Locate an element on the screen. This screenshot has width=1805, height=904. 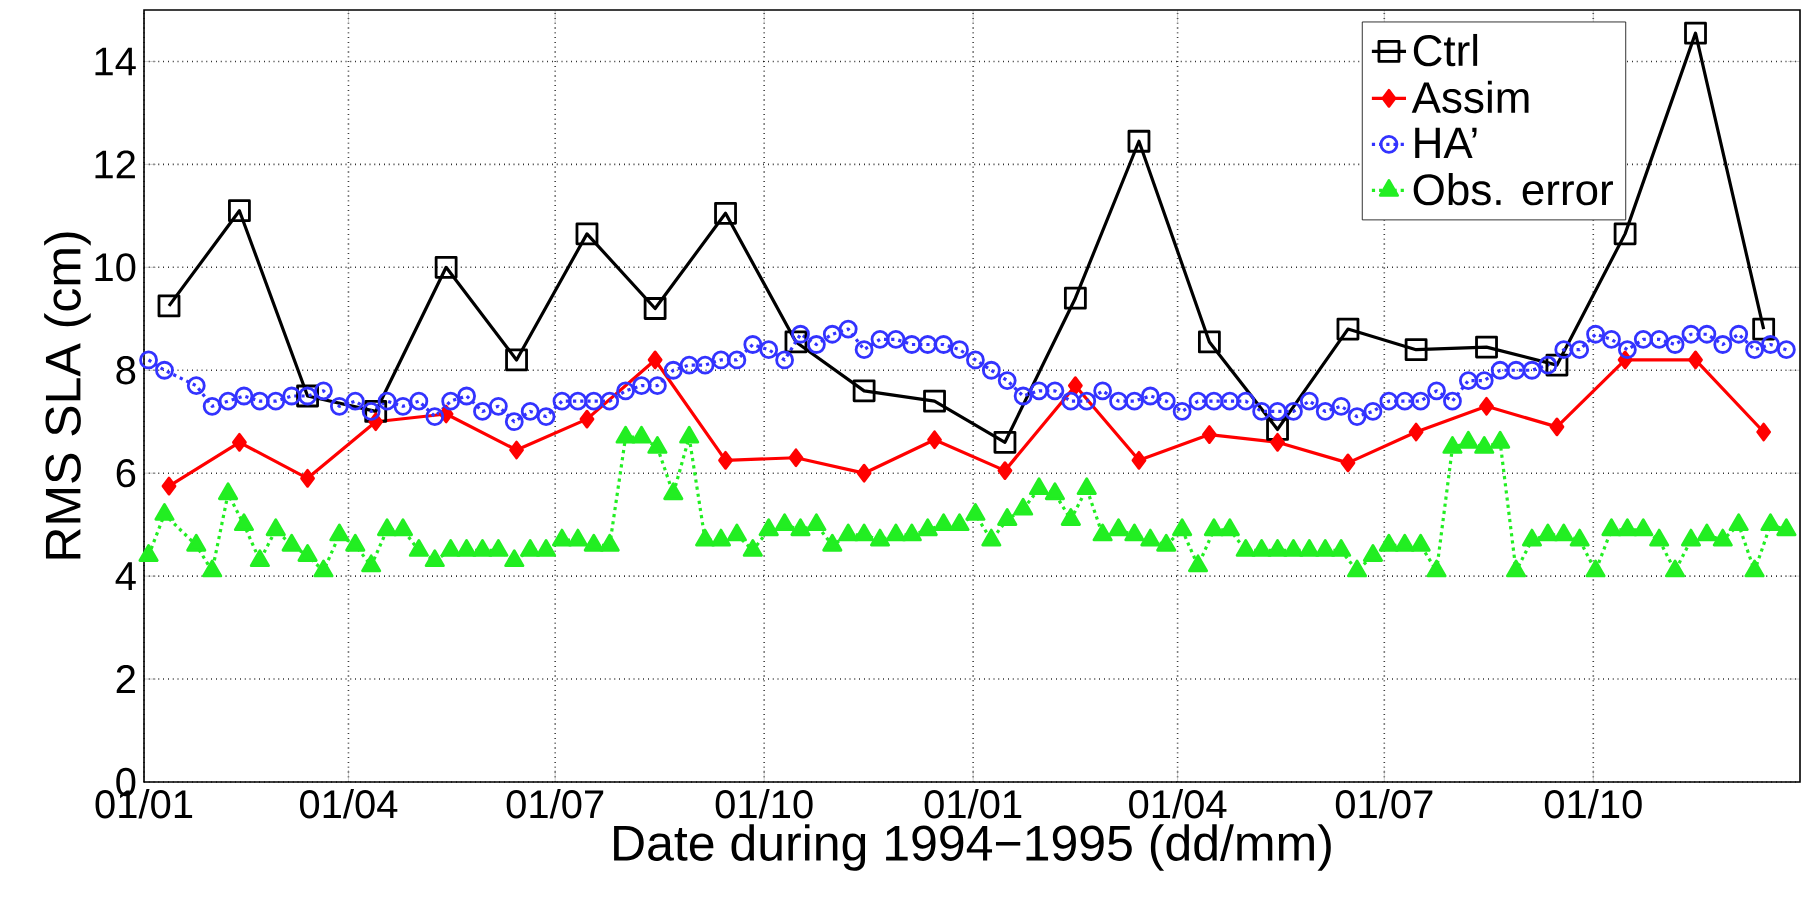
y-tick-label: 10 is located at coordinates (115, 267).